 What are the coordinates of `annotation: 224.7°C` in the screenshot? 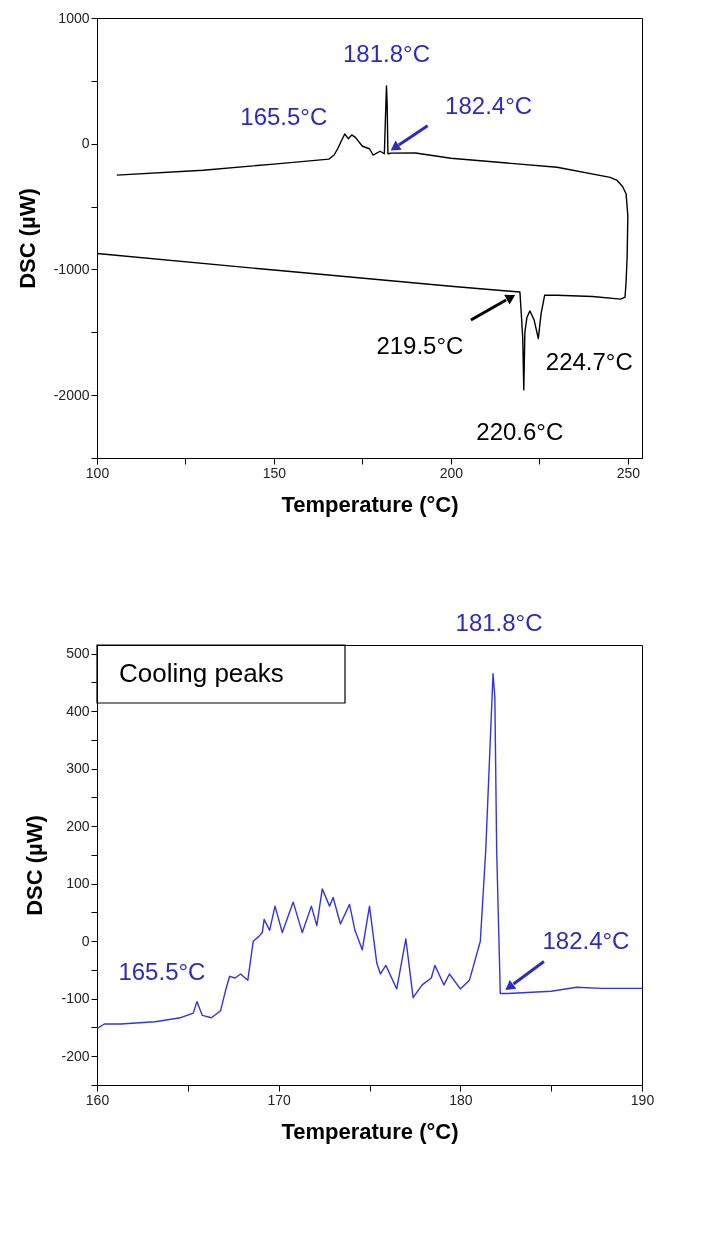 It's located at (589, 361).